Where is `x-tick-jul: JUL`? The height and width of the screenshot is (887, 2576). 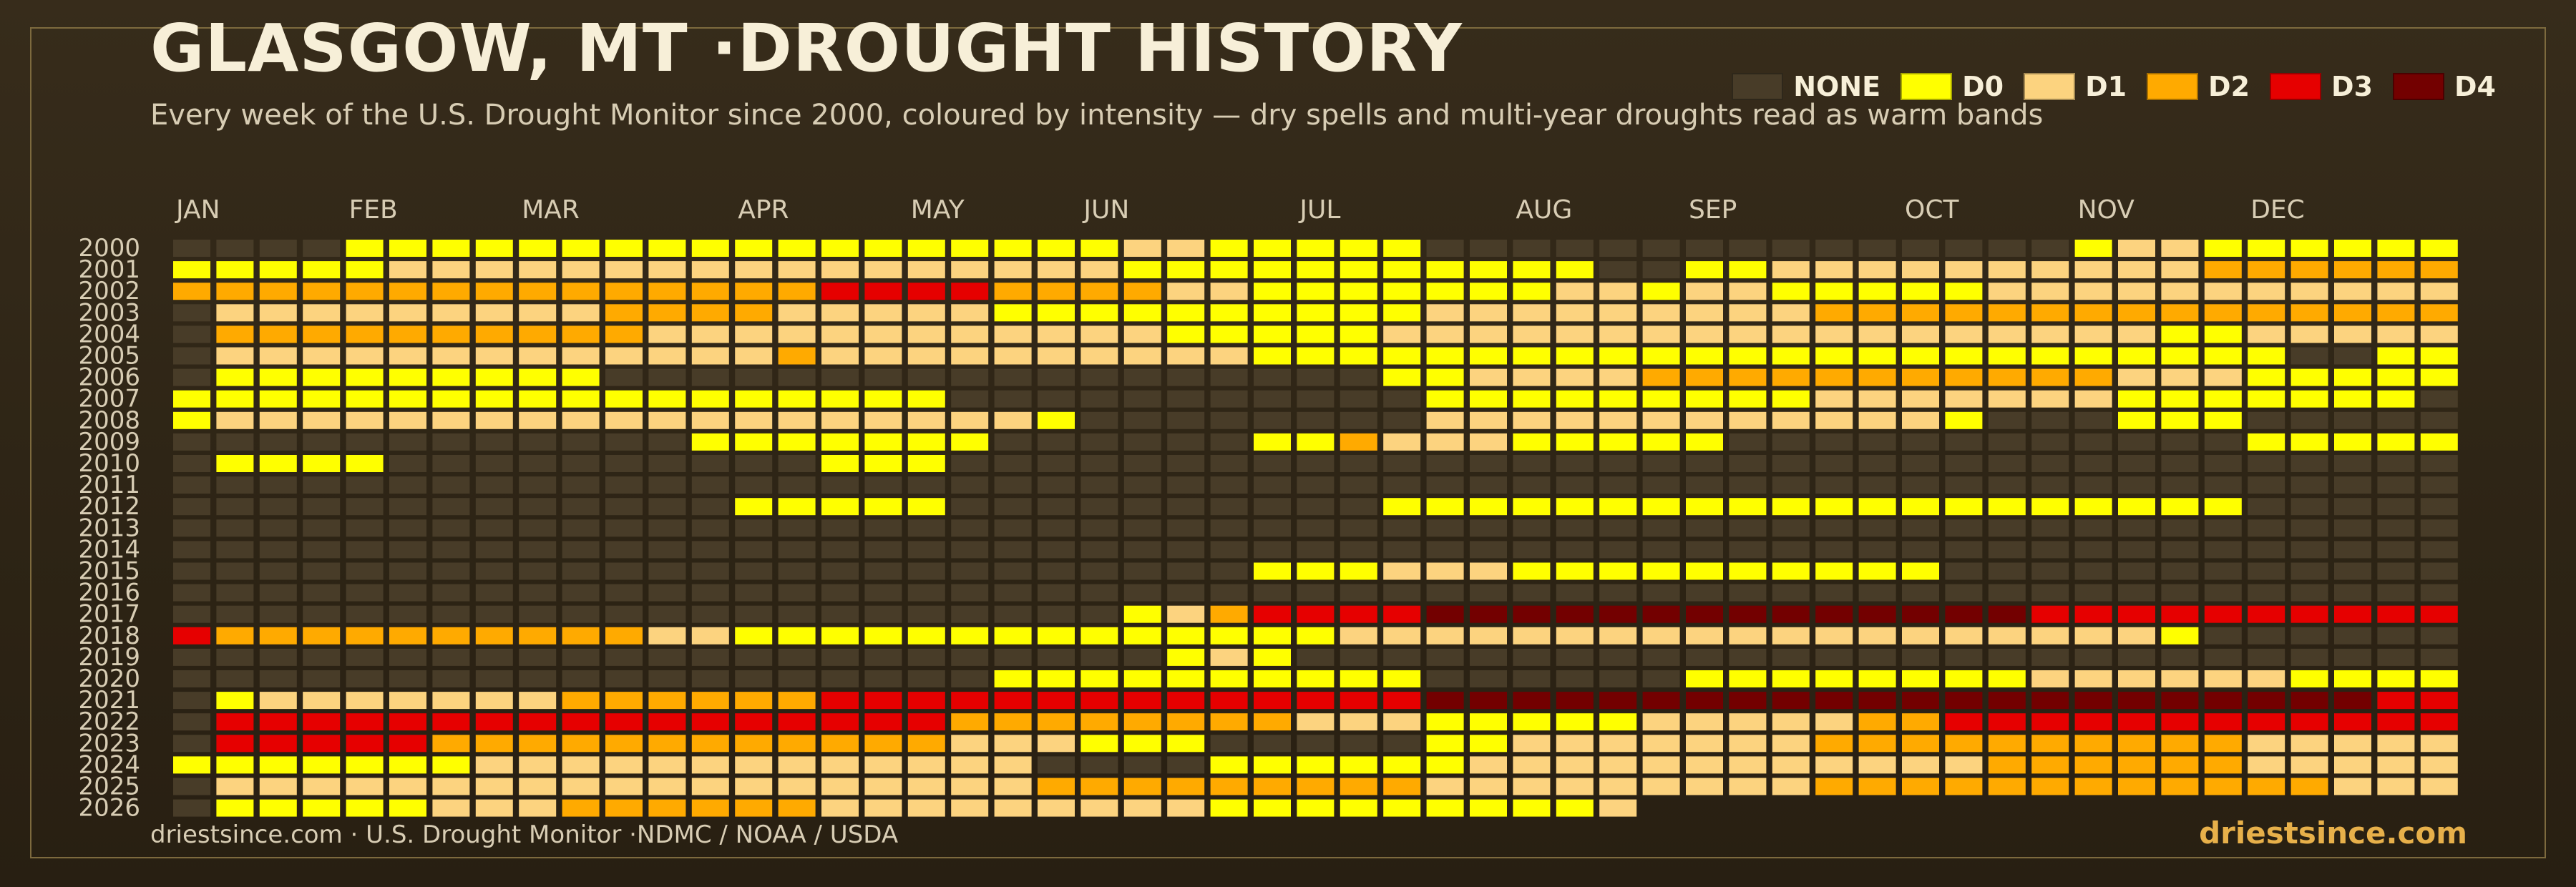 x-tick-jul: JUL is located at coordinates (1319, 210).